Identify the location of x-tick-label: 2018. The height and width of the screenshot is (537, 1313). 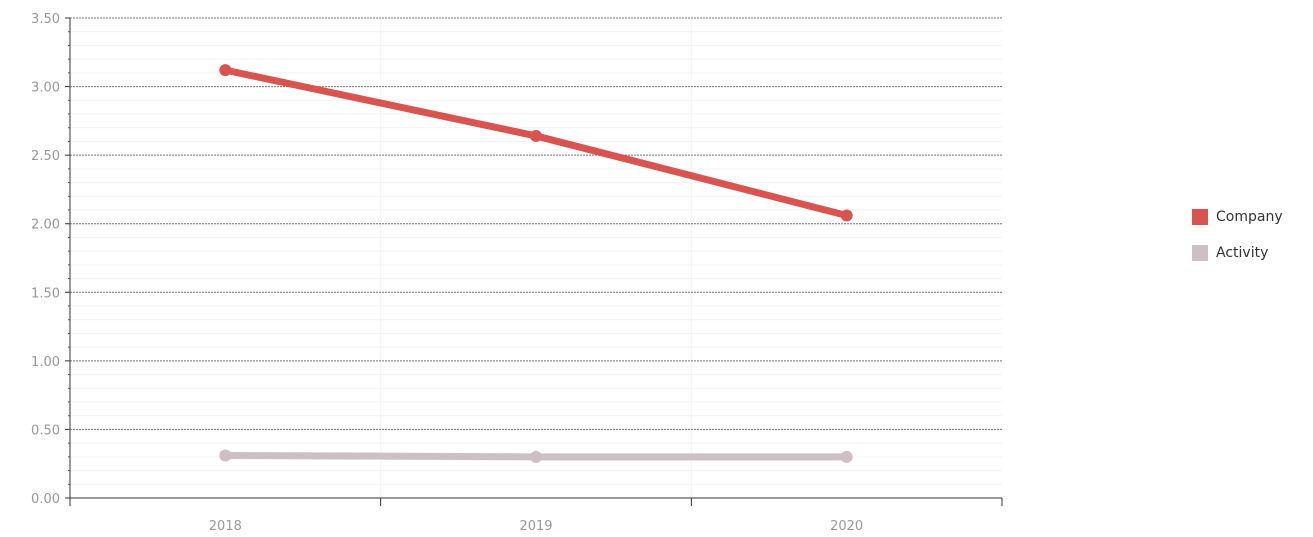
(225, 526).